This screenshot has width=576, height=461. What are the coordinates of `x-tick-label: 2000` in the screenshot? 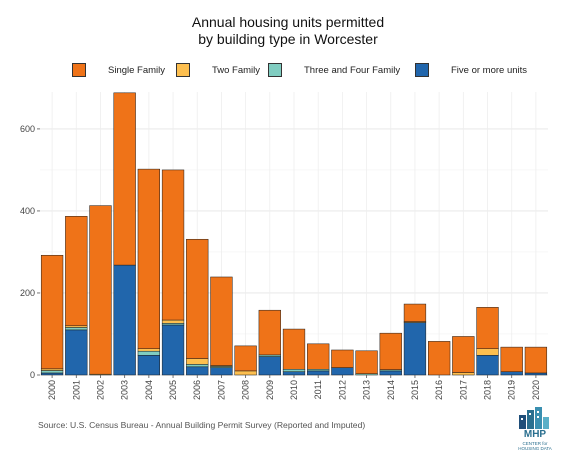 It's located at (52, 390).